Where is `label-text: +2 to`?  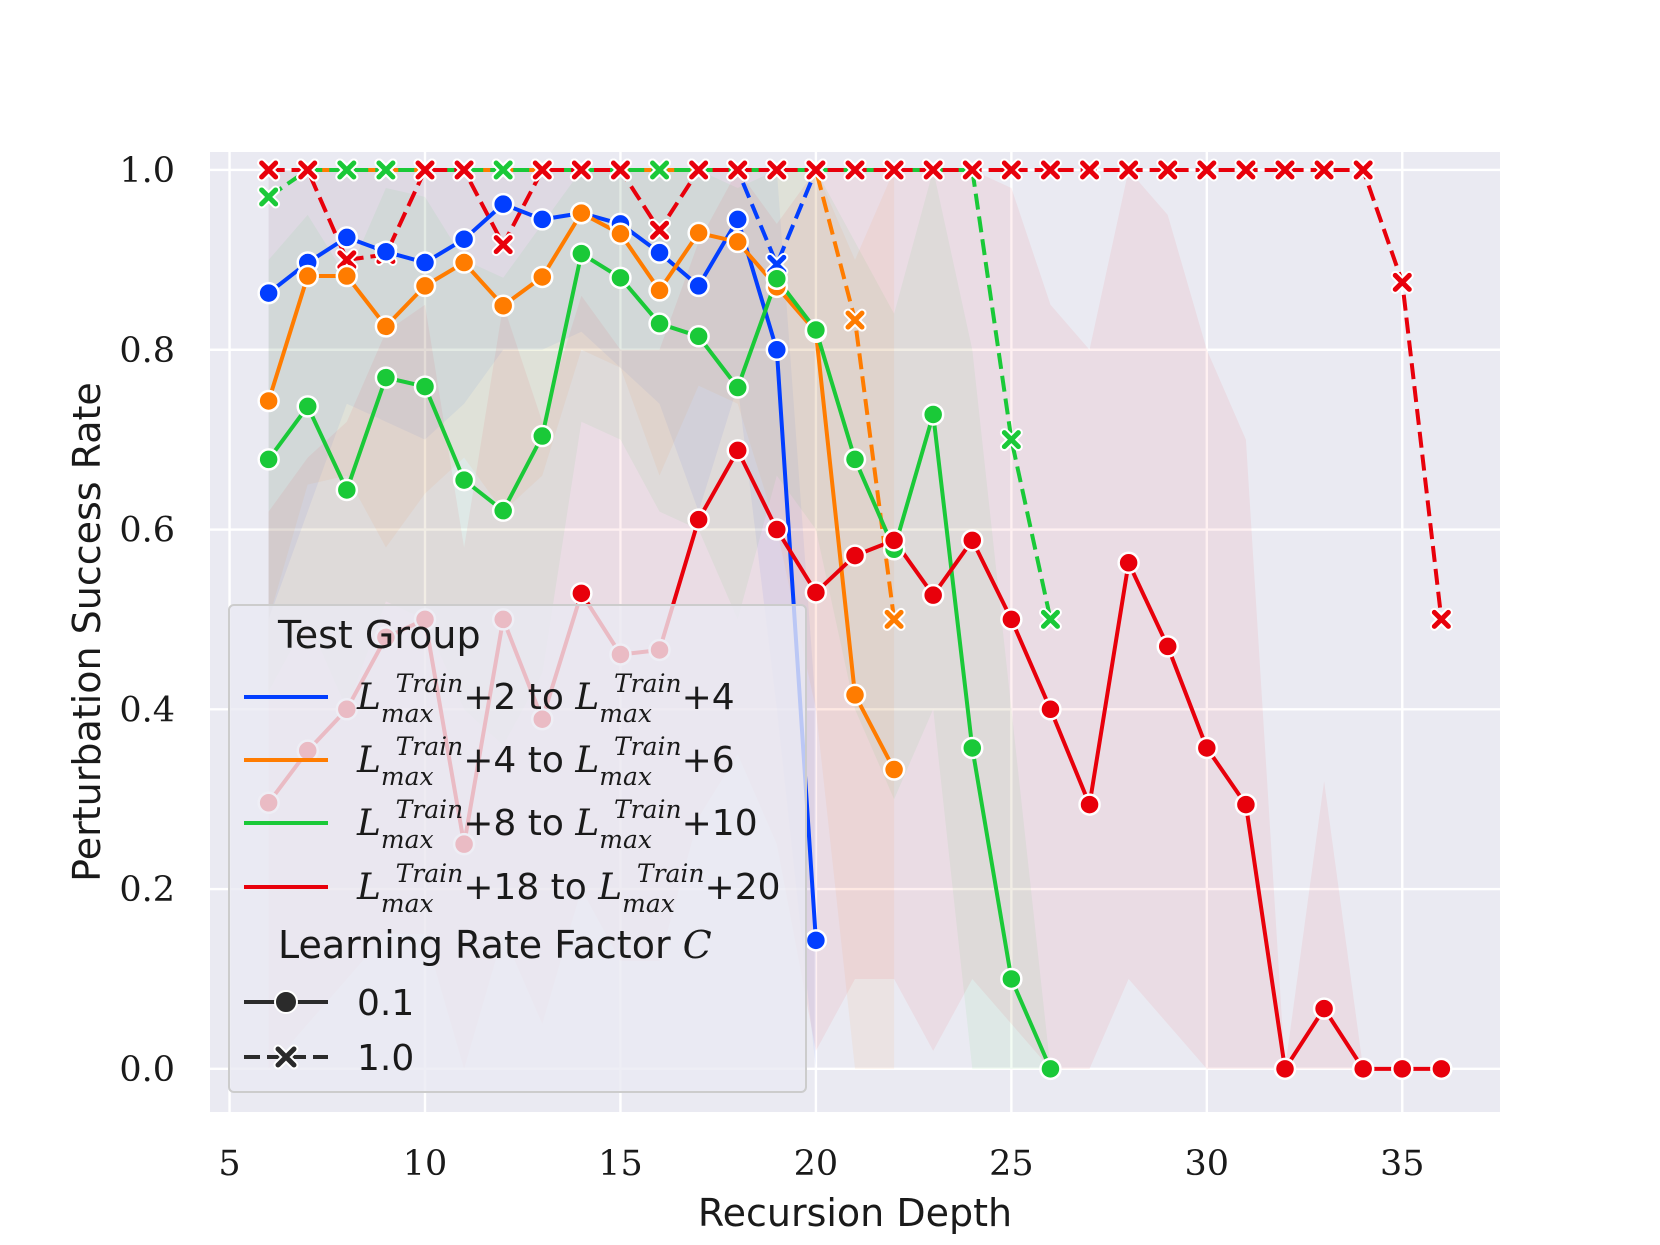 label-text: +2 to is located at coordinates (519, 697).